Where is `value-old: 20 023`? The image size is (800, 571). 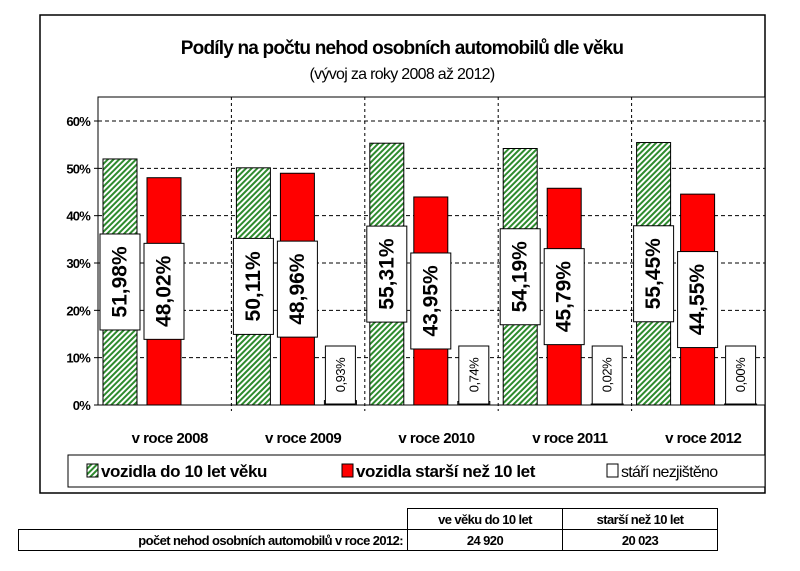 value-old: 20 023 is located at coordinates (640, 540).